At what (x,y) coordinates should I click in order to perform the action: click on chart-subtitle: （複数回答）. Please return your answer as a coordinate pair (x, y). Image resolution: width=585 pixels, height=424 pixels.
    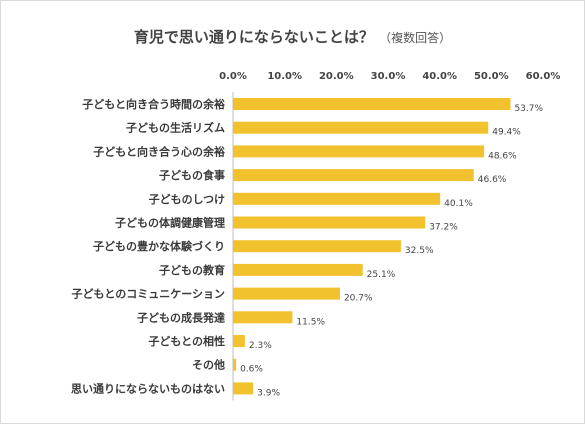
    Looking at the image, I should click on (415, 38).